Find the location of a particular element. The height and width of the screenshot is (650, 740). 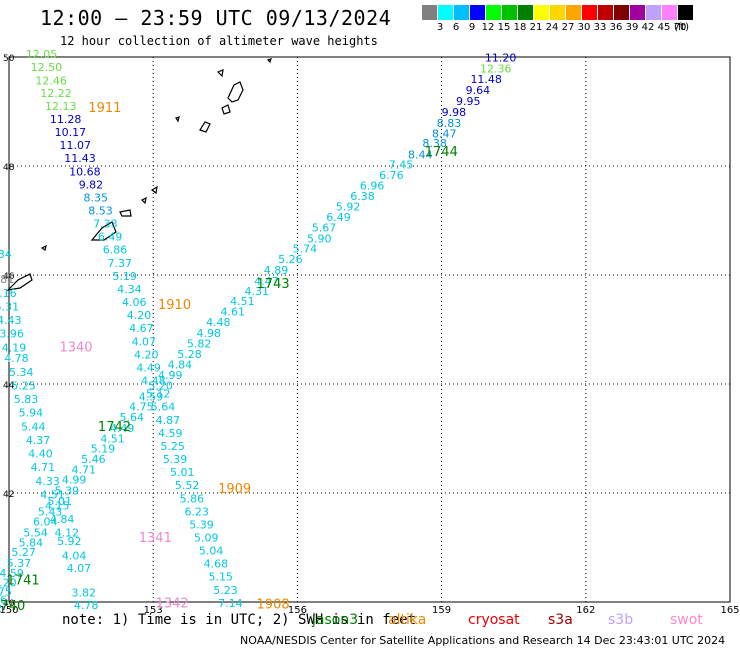

wave-height-label: 4.43 is located at coordinates (10, 320).